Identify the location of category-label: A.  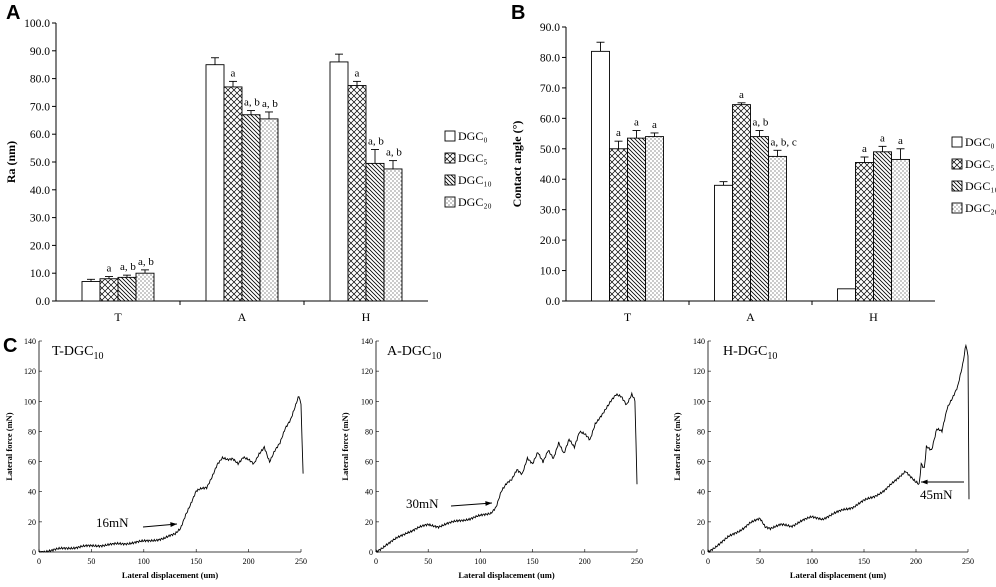
(750, 317).